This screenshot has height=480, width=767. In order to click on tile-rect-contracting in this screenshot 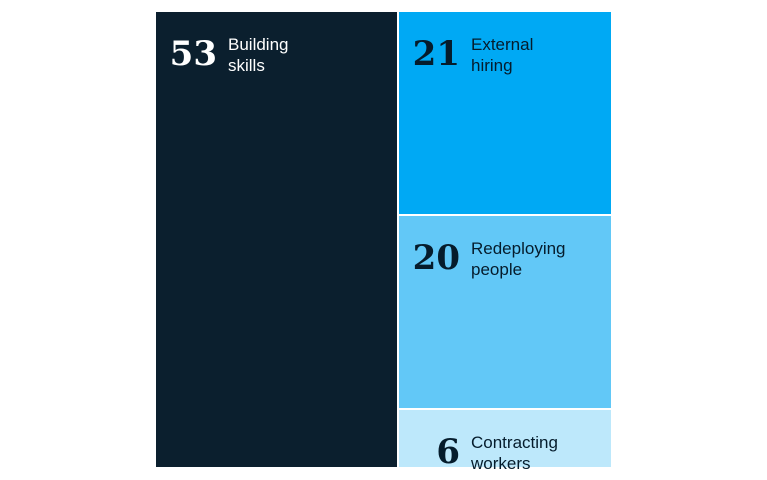, I will do `click(505, 438)`.